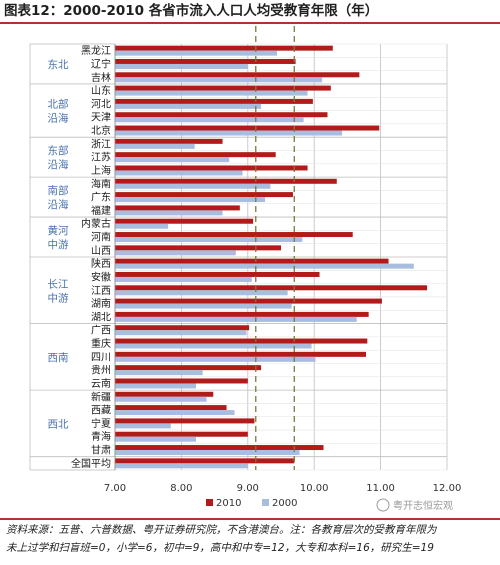 Image resolution: width=500 pixels, height=565 pixels. Describe the element at coordinates (101, 183) in the screenshot. I see `category-label-10: 海南` at that location.